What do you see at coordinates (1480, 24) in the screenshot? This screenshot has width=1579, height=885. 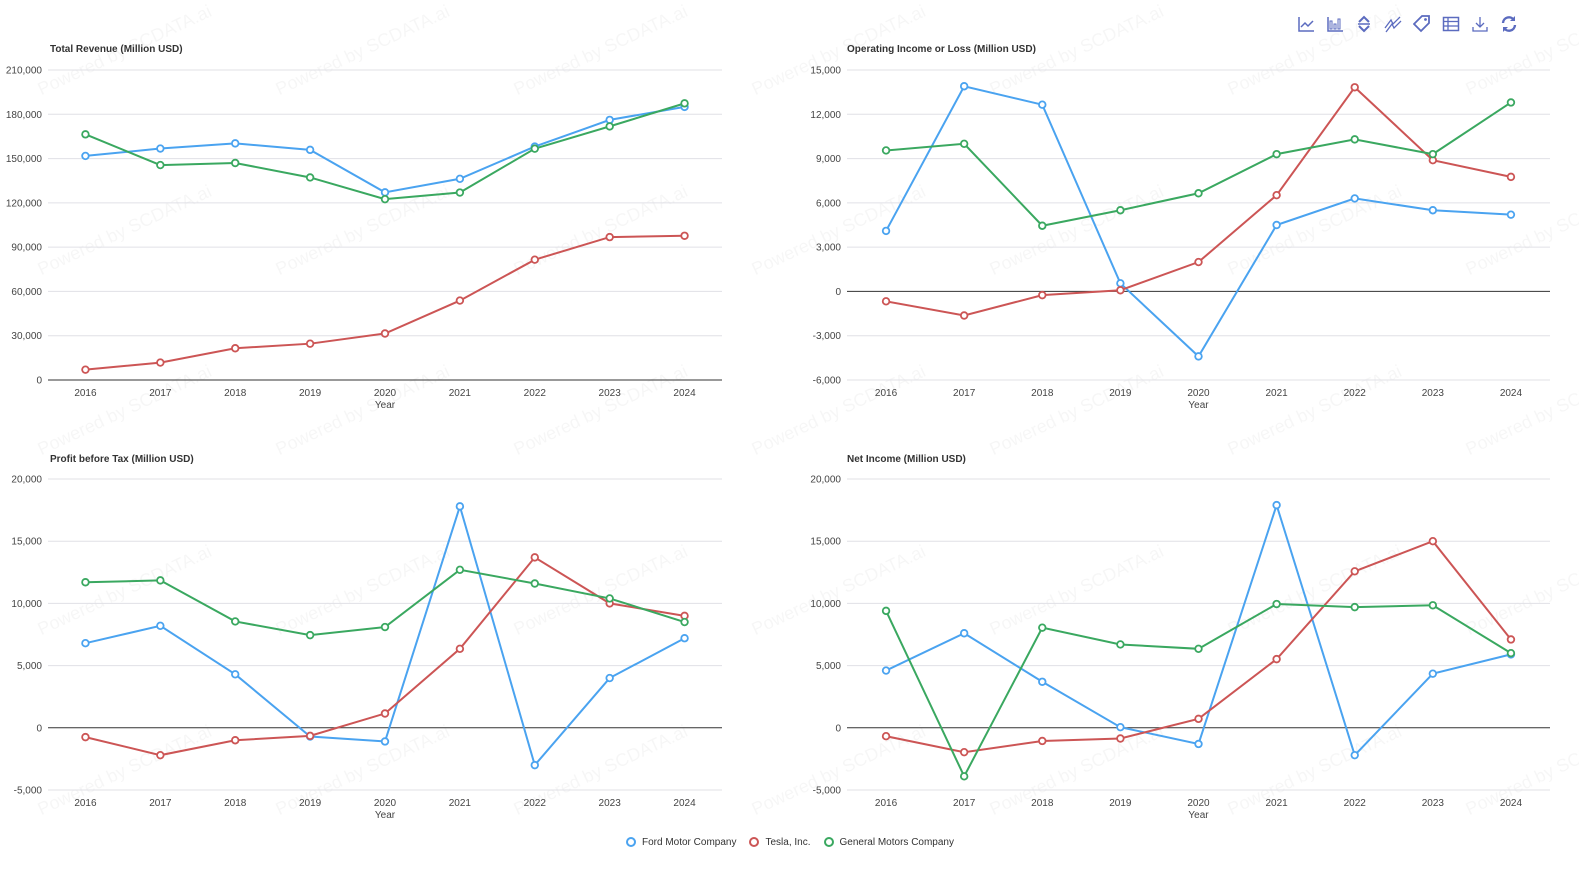 I see `download-button` at bounding box center [1480, 24].